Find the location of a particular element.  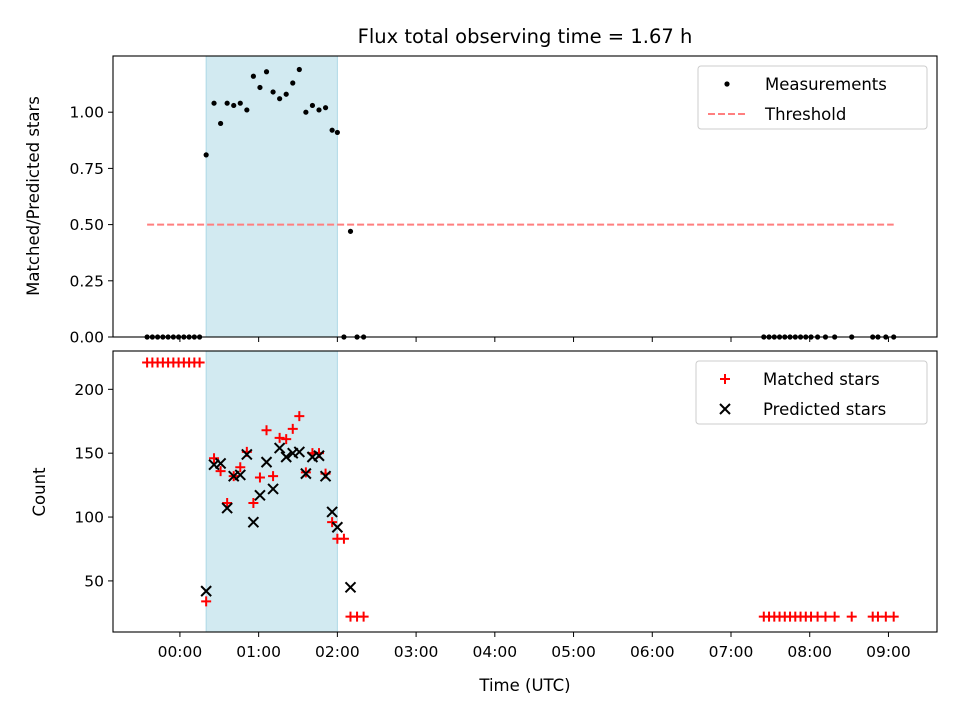

top-y-tick-label: 0.75 is located at coordinates (86, 169).